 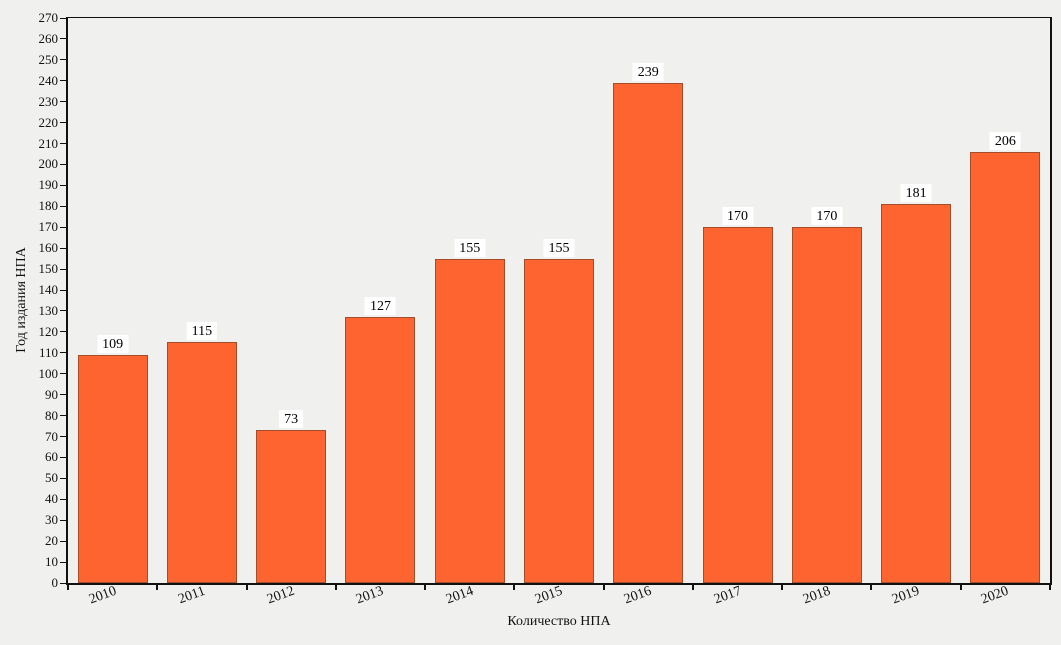 I want to click on y-tick-label: 60, so click(x=51, y=457).